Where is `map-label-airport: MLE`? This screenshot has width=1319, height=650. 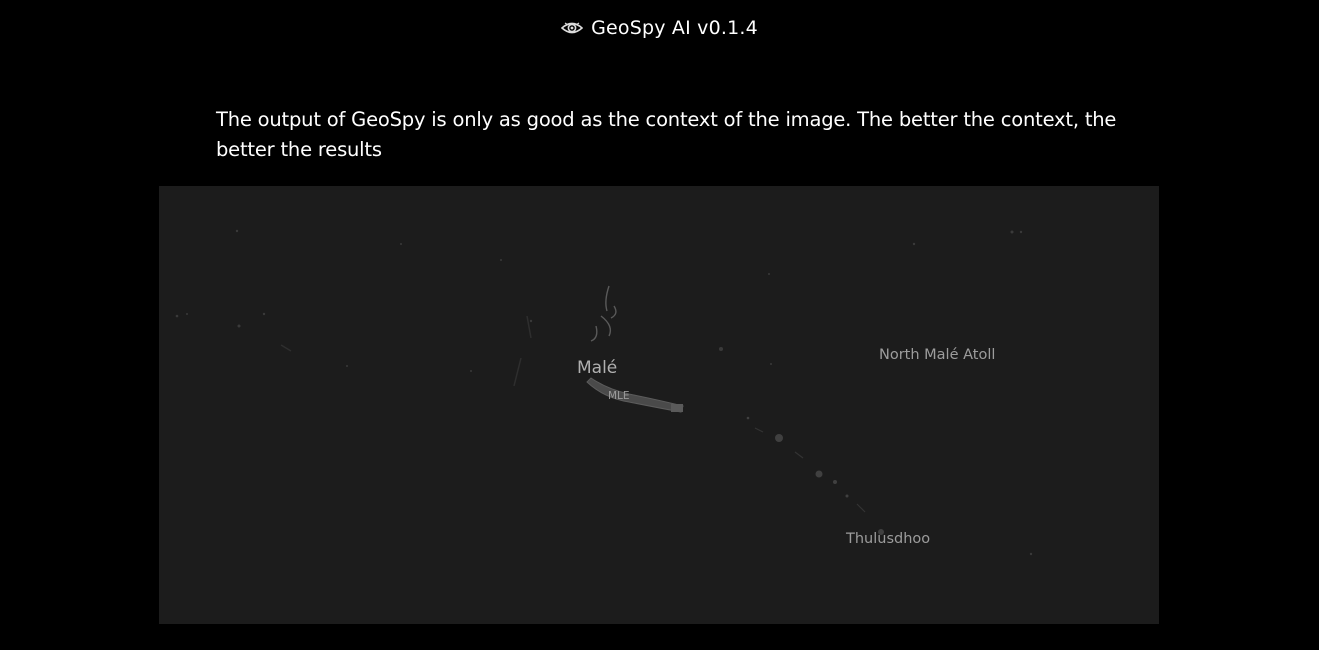 map-label-airport: MLE is located at coordinates (619, 396).